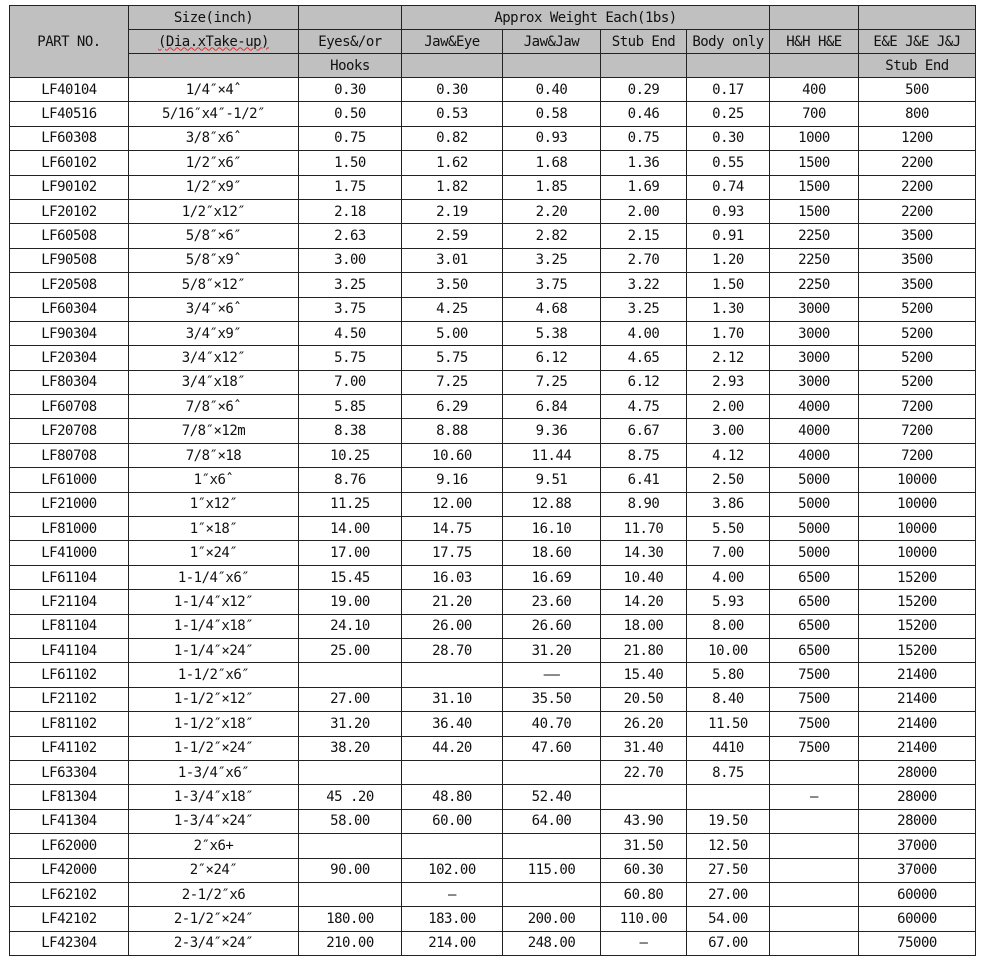 This screenshot has width=986, height=961. Describe the element at coordinates (643, 894) in the screenshot. I see `cell-stub-end: 60.80` at that location.